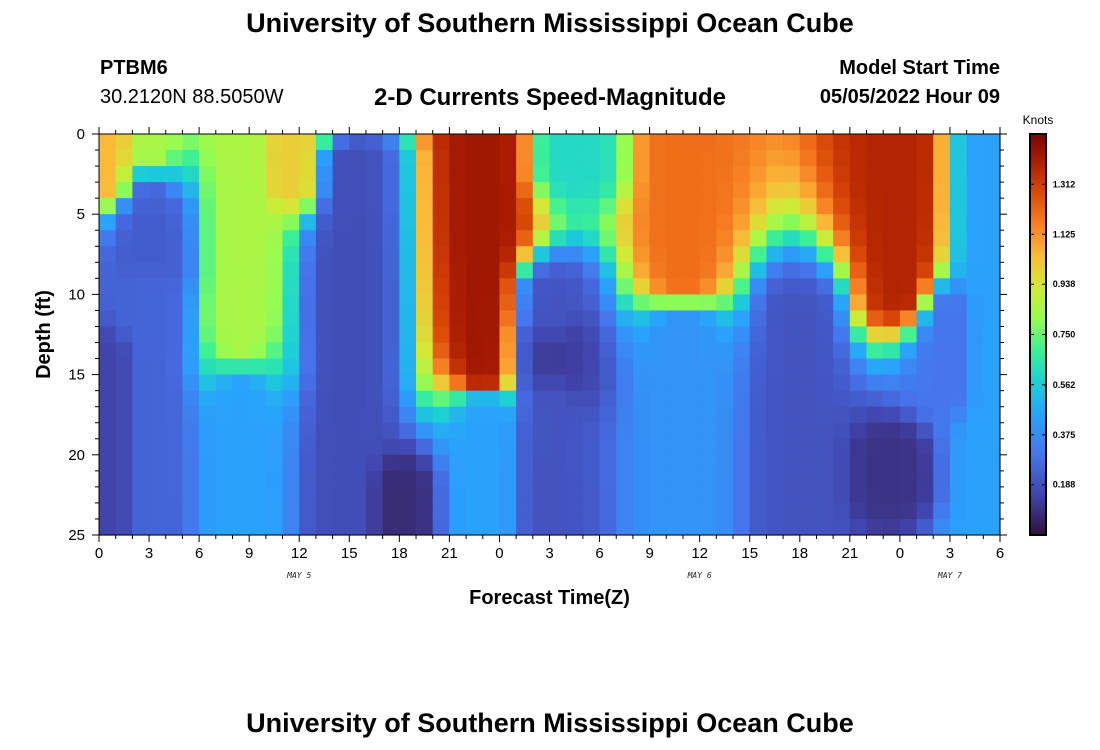 The height and width of the screenshot is (750, 1100). I want to click on x-tick-label: 0, so click(900, 553).